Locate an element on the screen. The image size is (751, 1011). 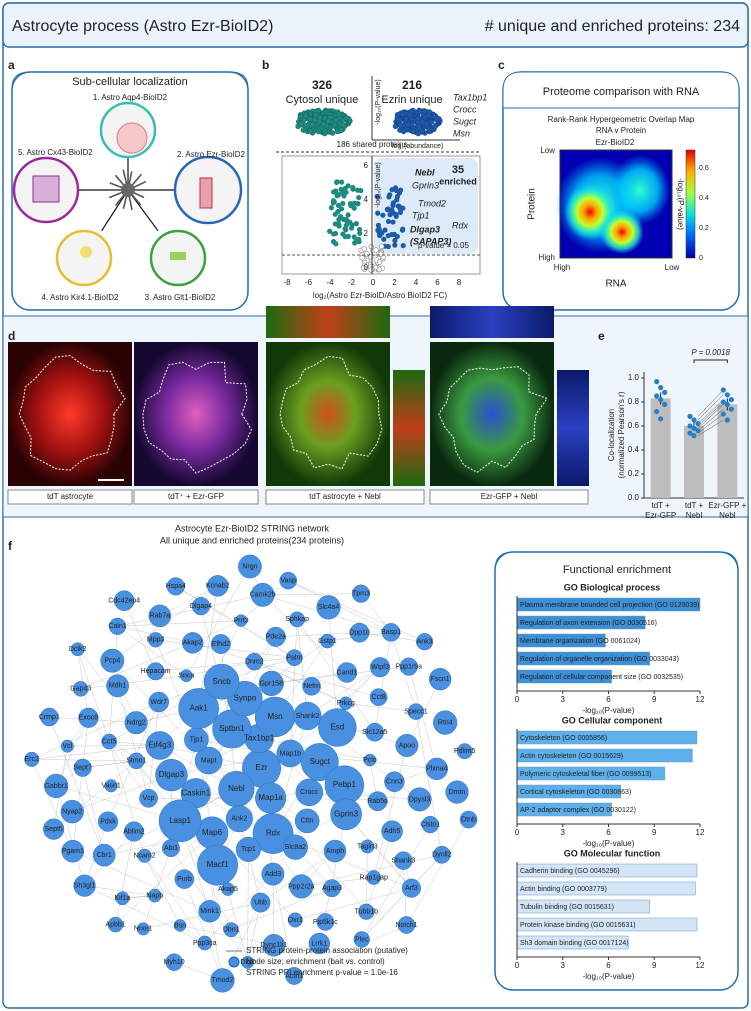
transporter is located at coordinates (178, 256).